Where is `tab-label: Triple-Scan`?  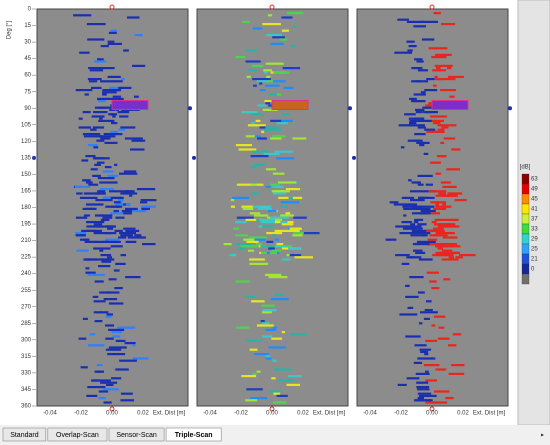 tab-label: Triple-Scan is located at coordinates (194, 435).